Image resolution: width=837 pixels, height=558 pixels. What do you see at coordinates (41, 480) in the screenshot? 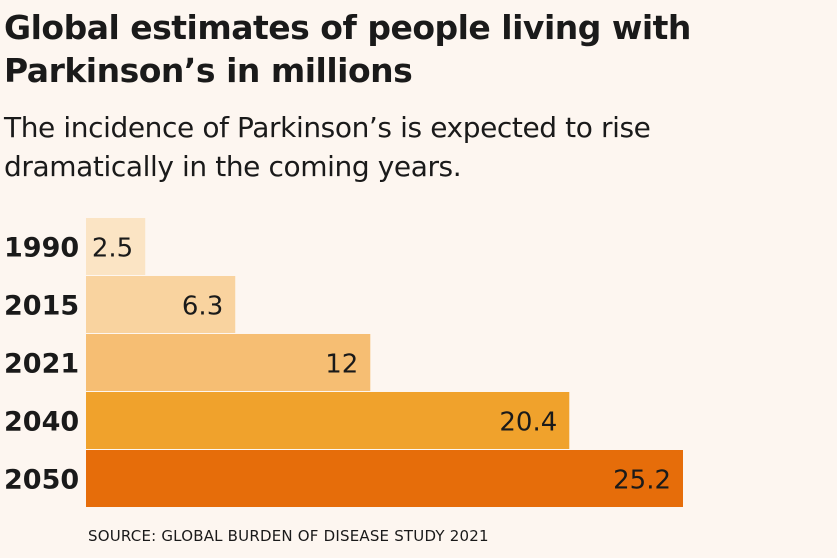
I see `category-label-2050: 2050` at bounding box center [41, 480].